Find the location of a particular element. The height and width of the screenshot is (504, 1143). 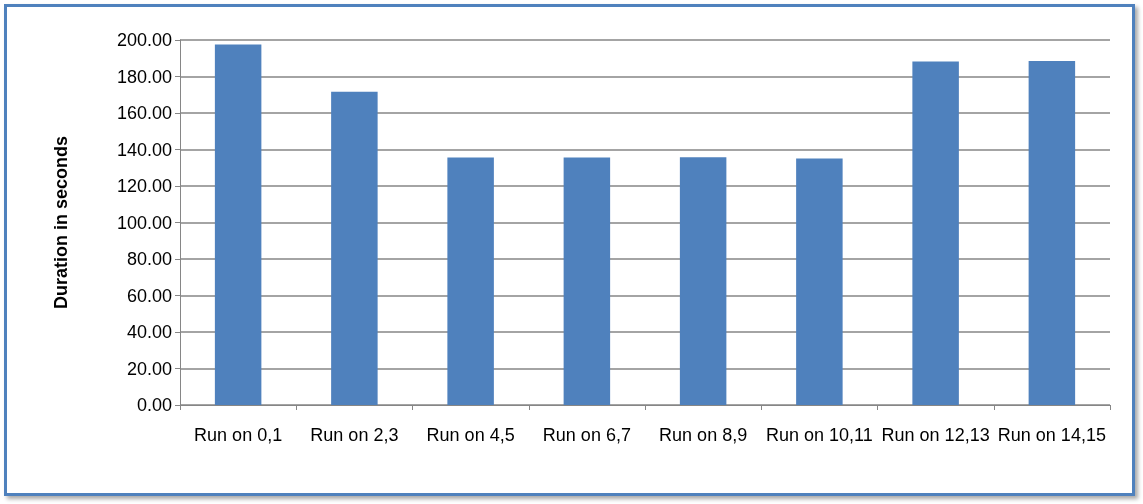

x-tick-label: Run on 8,9 is located at coordinates (703, 435).